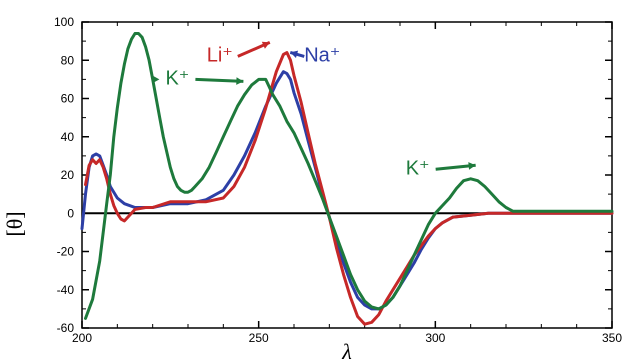 The width and height of the screenshot is (623, 362). I want to click on y-tick-label: -40, so click(66, 290).